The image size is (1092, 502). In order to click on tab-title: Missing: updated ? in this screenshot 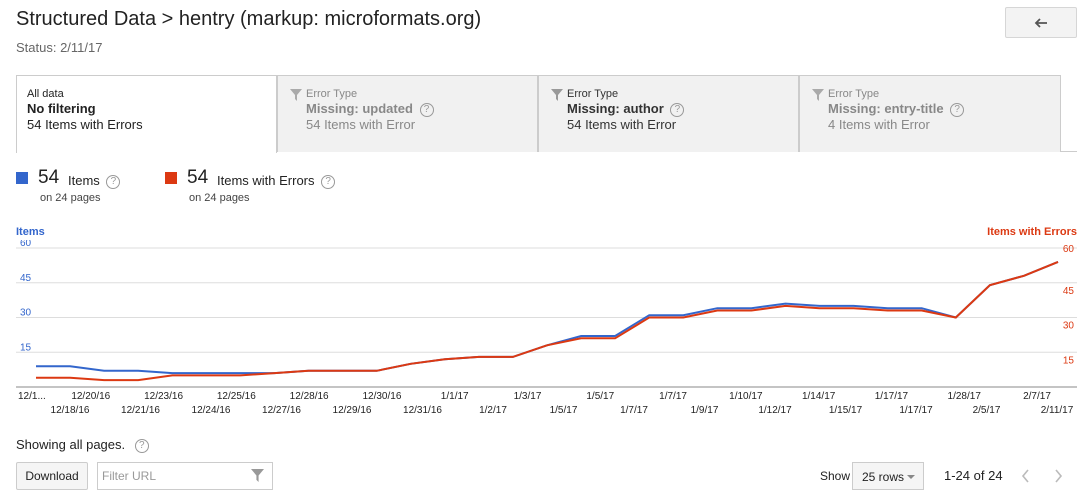, I will do `click(416, 109)`.